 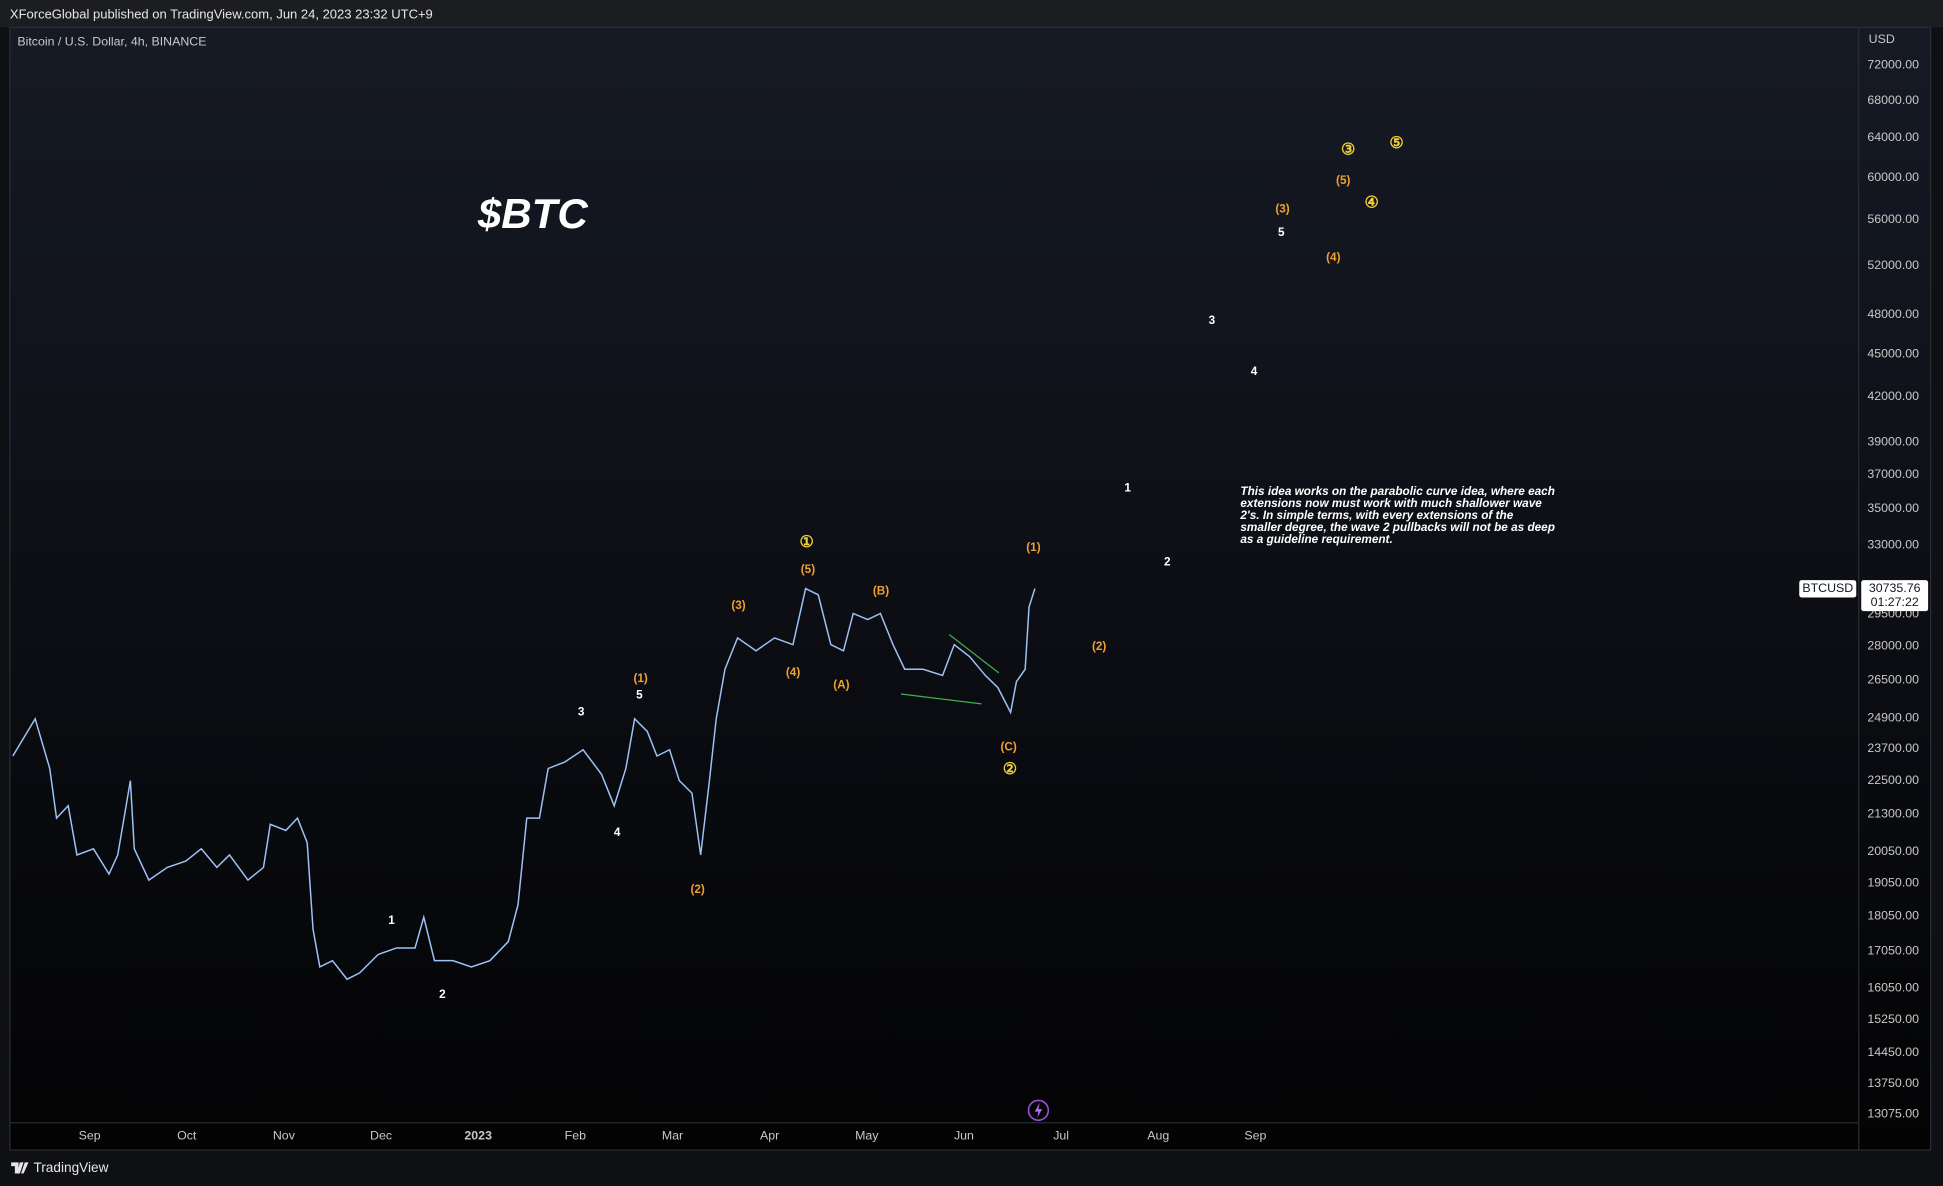 I want to click on y-tick-label: 56000.00, so click(x=1893, y=219).